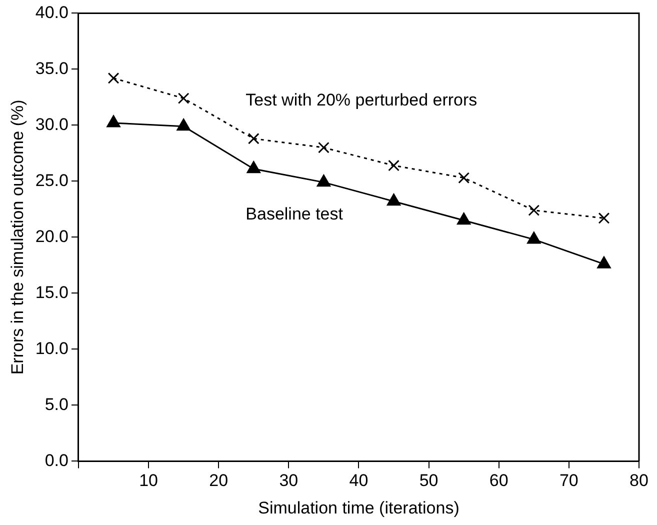  I want to click on y-tick-label: 0.0, so click(56, 460).